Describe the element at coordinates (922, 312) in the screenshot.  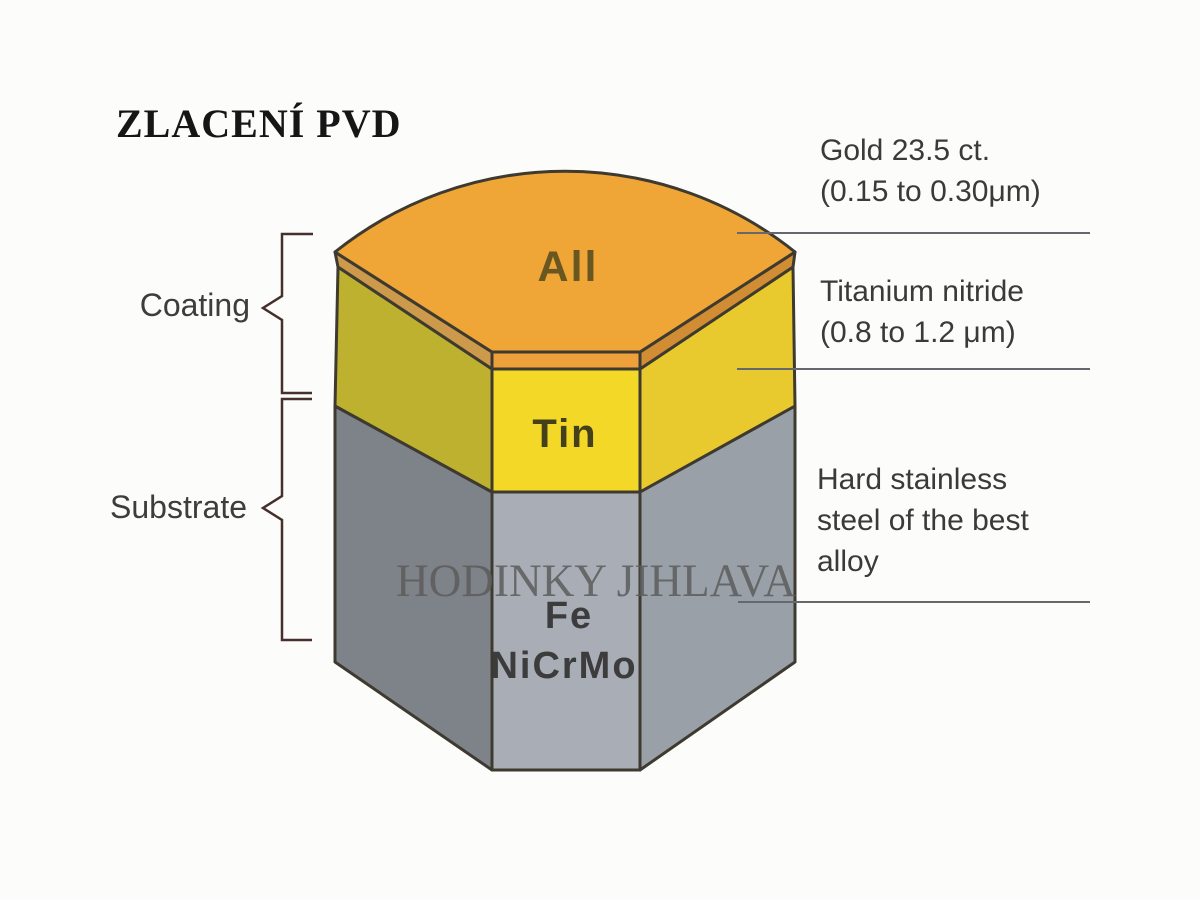
I see `callout-titanium: Titanium nitride (0.8 to 1.2 μm)` at that location.